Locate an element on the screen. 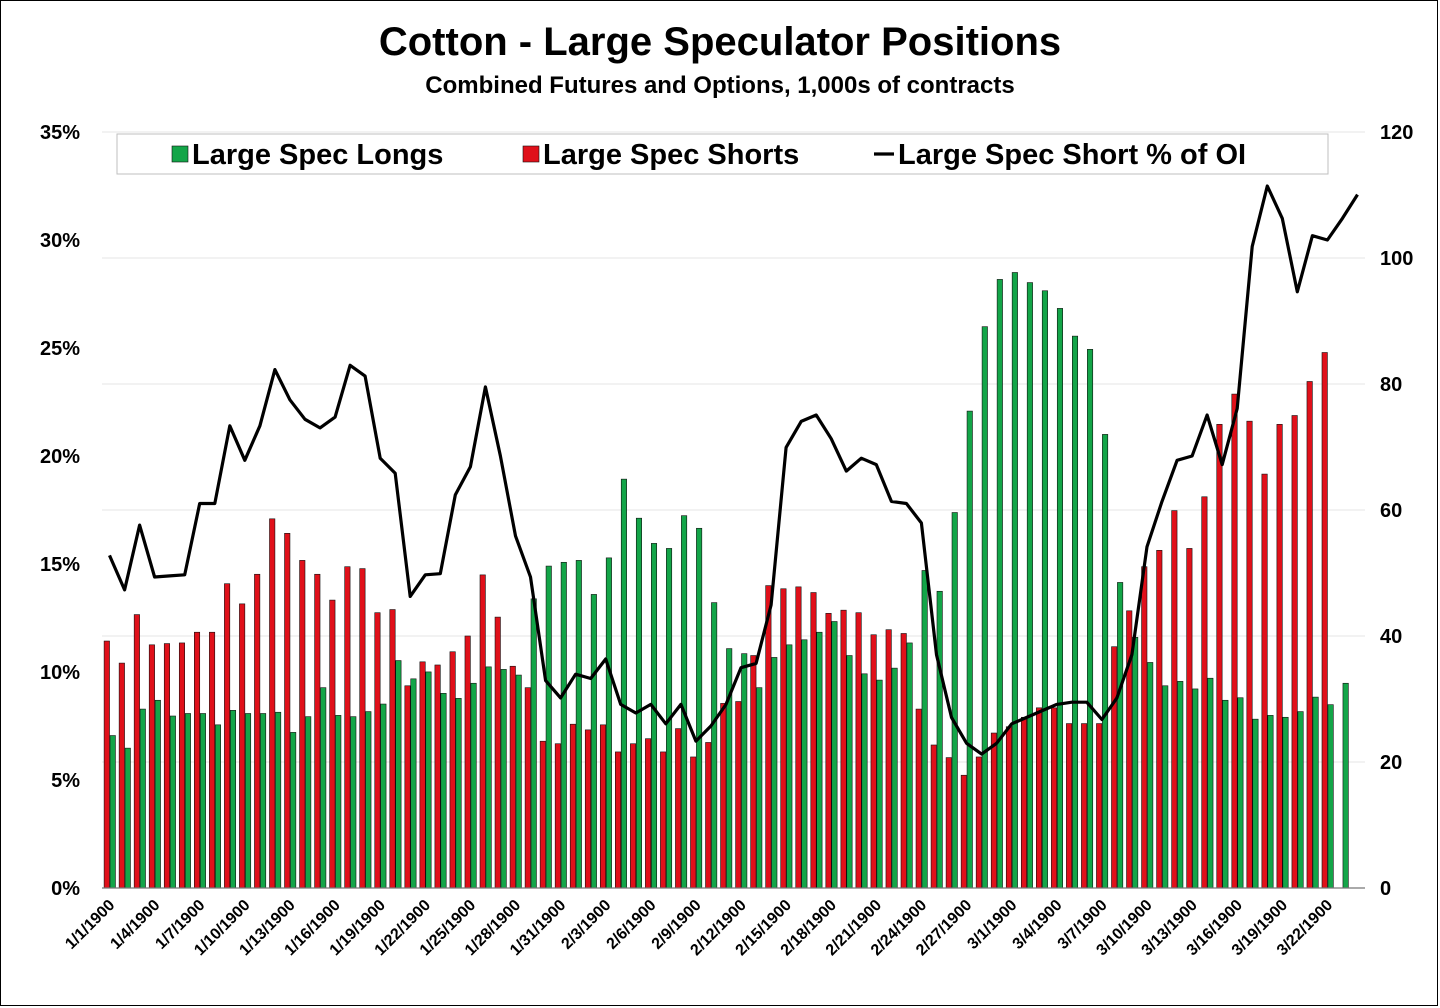  legend-shorts-swatch is located at coordinates (531, 154).